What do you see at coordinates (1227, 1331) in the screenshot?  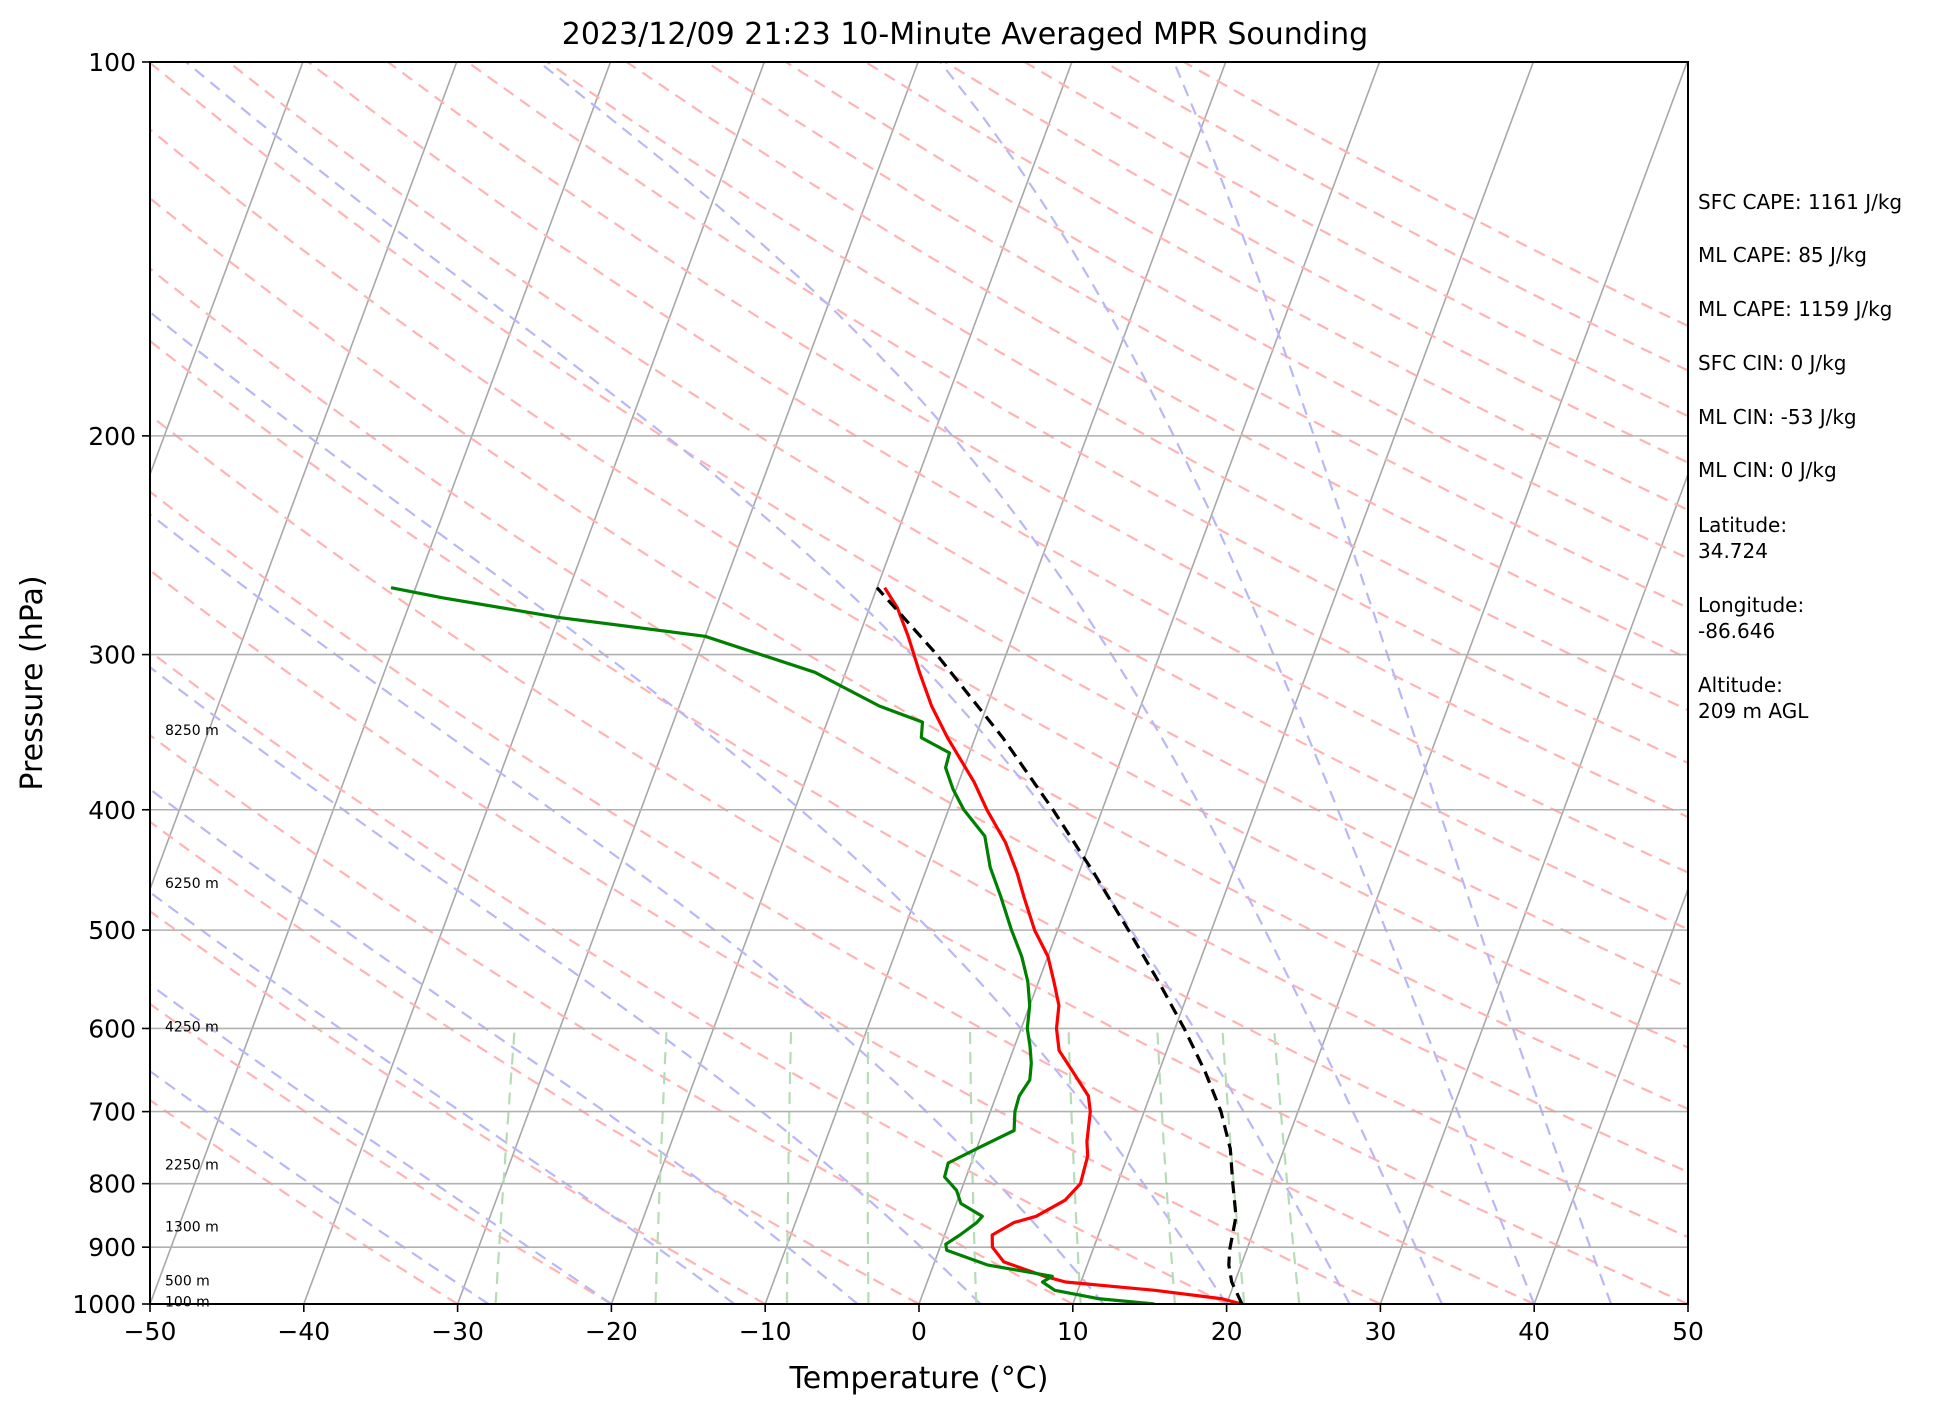 I see `x-tick-label: 20` at bounding box center [1227, 1331].